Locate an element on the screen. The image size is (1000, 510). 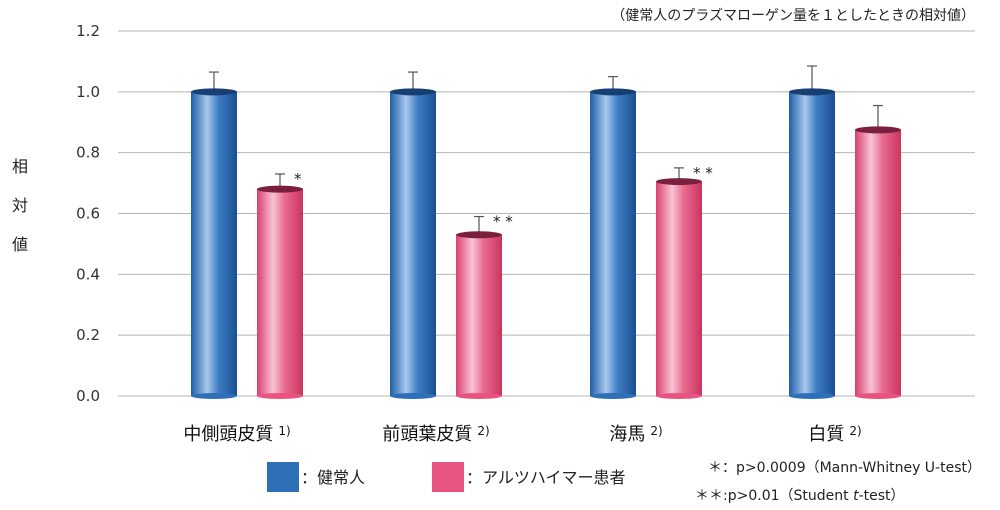
category-label: 海馬 2) is located at coordinates (635, 434).